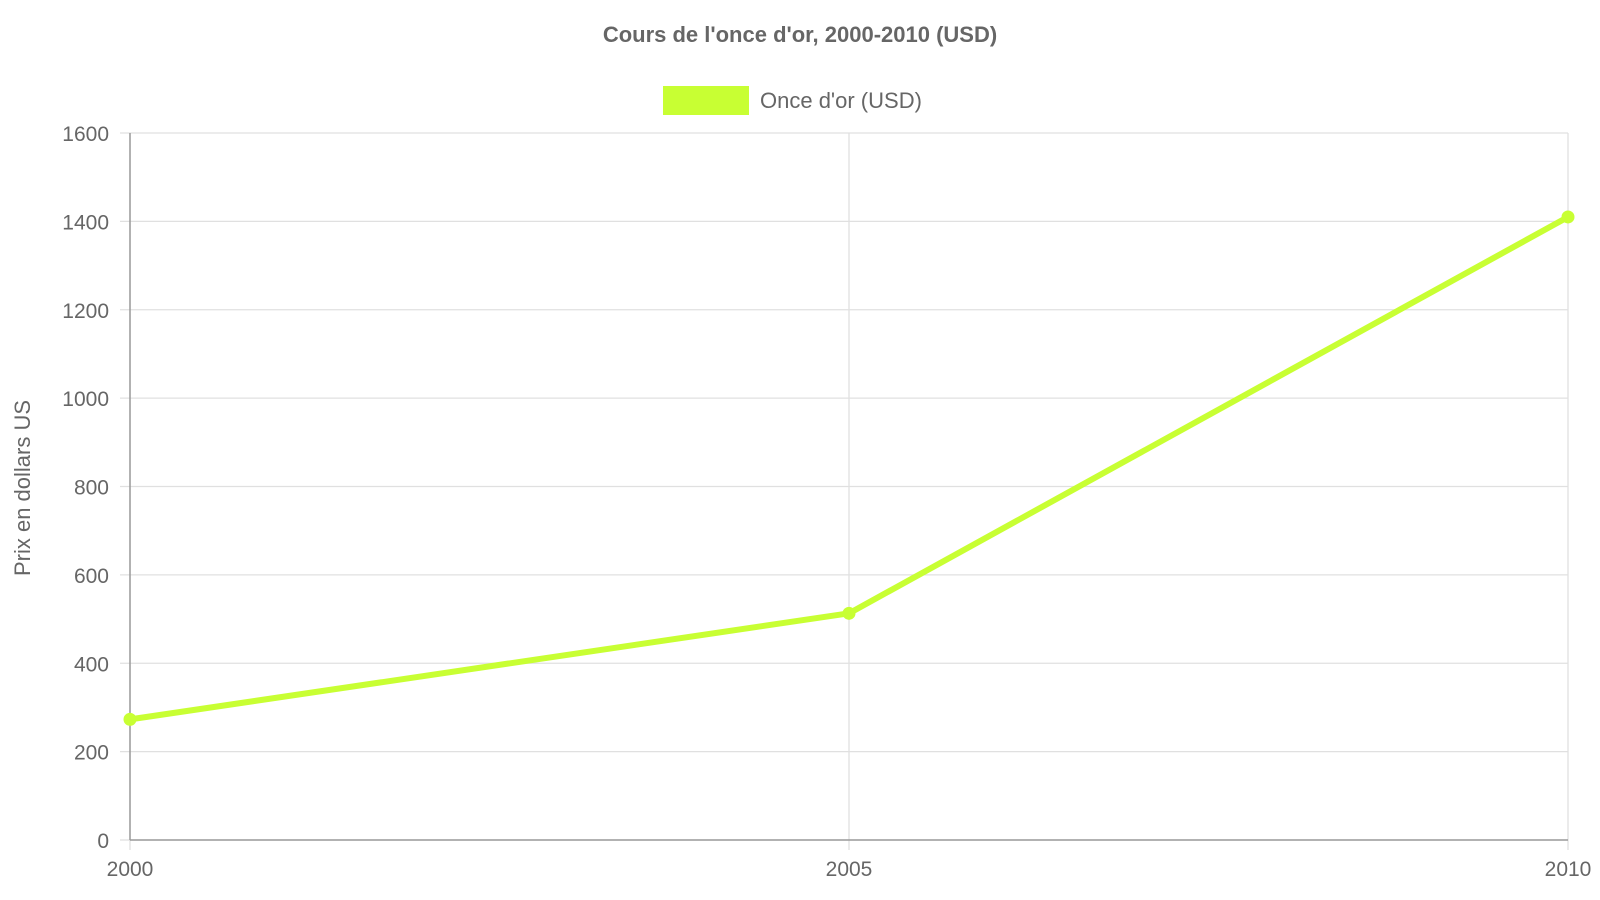 This screenshot has width=1600, height=900. Describe the element at coordinates (85, 399) in the screenshot. I see `y-tick-label: 1000` at that location.